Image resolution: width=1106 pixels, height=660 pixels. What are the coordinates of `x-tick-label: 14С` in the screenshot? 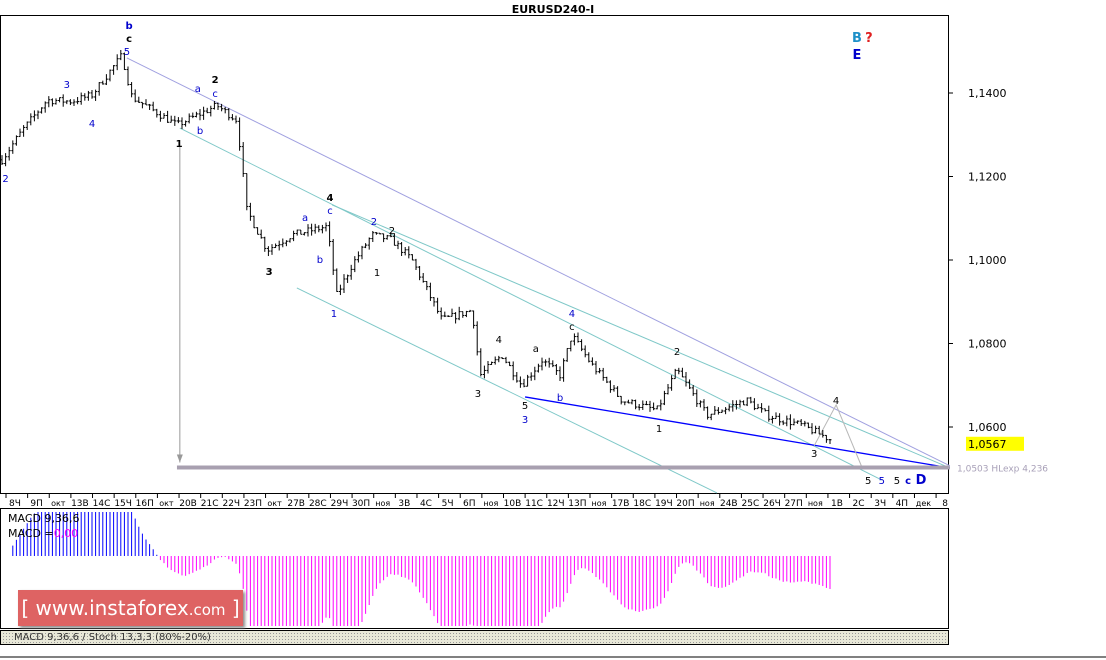 It's located at (102, 504).